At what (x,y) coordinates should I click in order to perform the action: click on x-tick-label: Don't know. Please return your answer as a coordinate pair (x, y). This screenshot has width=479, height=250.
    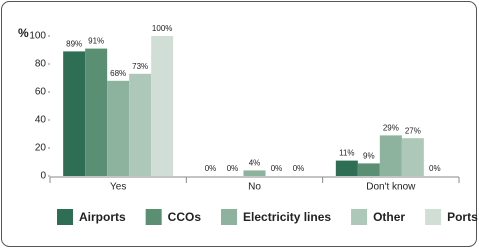
    Looking at the image, I should click on (391, 187).